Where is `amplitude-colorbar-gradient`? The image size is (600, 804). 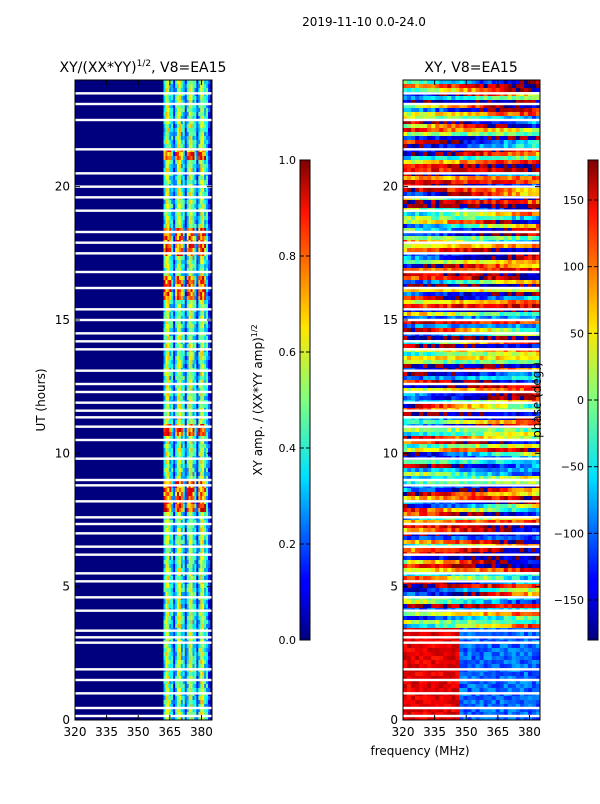 amplitude-colorbar-gradient is located at coordinates (305, 400).